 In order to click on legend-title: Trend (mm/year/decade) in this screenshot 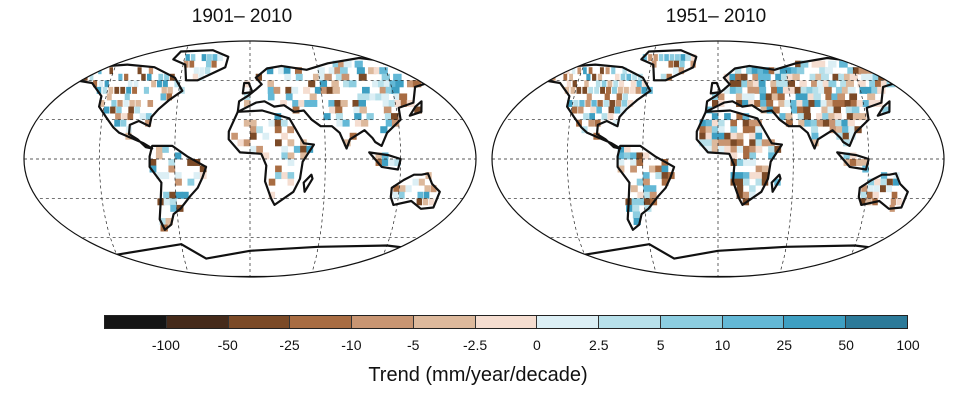, I will do `click(478, 375)`.